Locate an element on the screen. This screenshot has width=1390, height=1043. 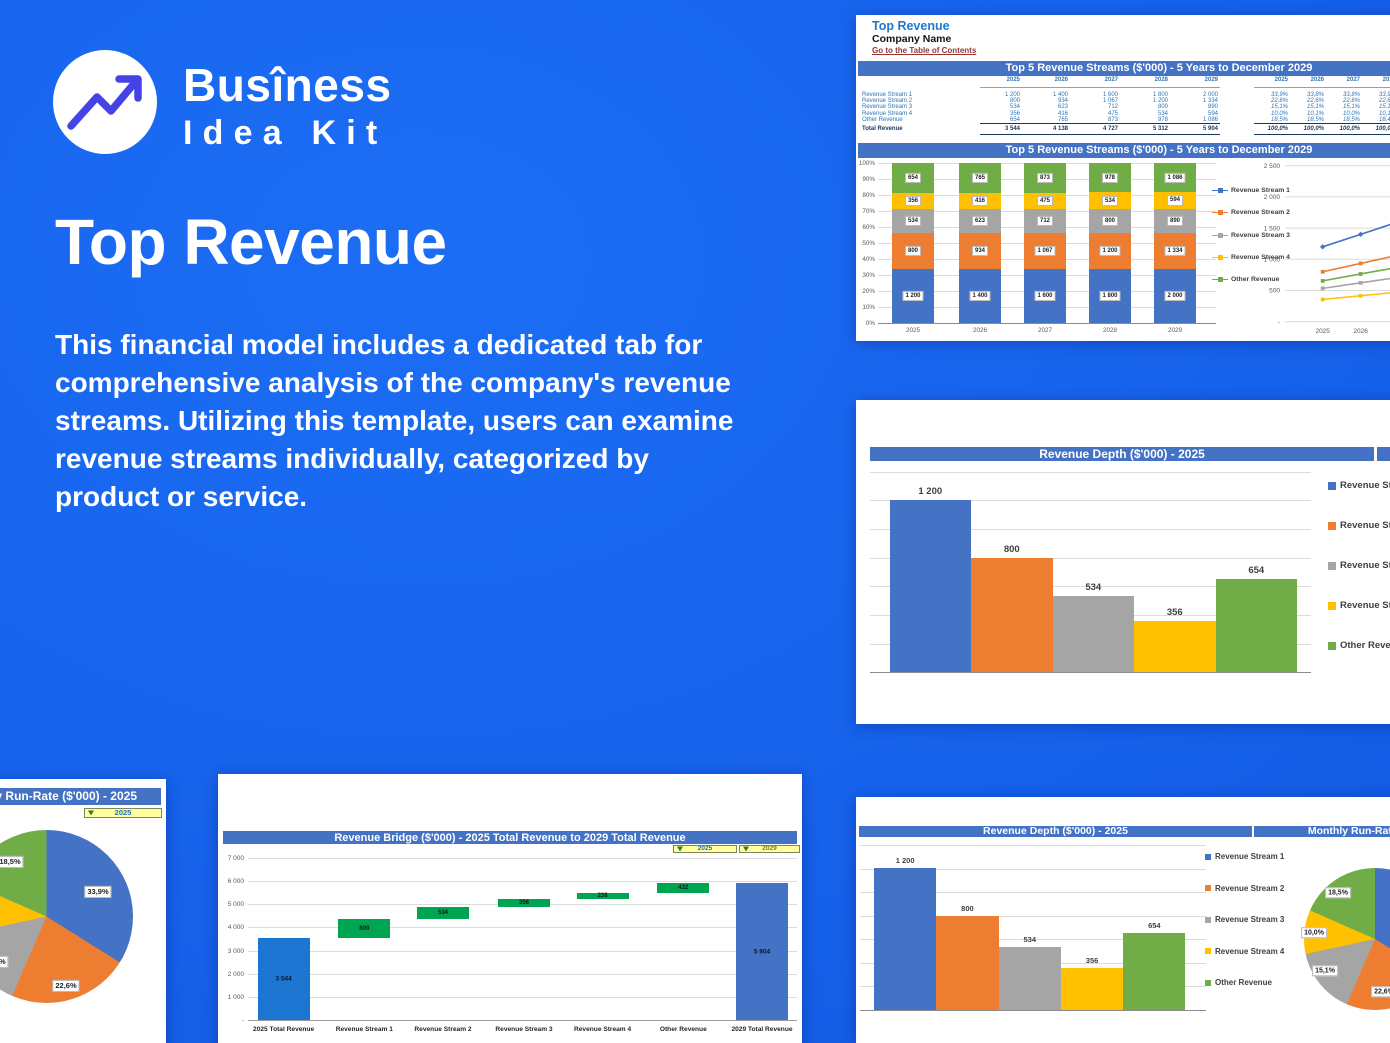
pie-data-label: 10,0% is located at coordinates (1314, 933).